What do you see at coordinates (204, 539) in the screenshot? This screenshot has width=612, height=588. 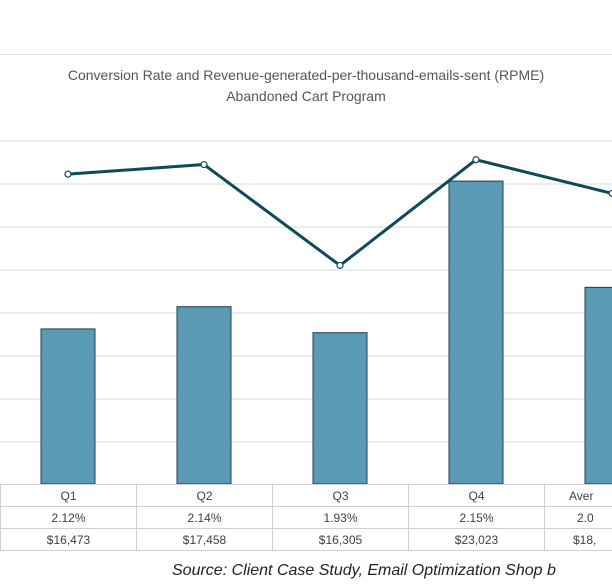 I see `table-cell-rpme: $17,458` at bounding box center [204, 539].